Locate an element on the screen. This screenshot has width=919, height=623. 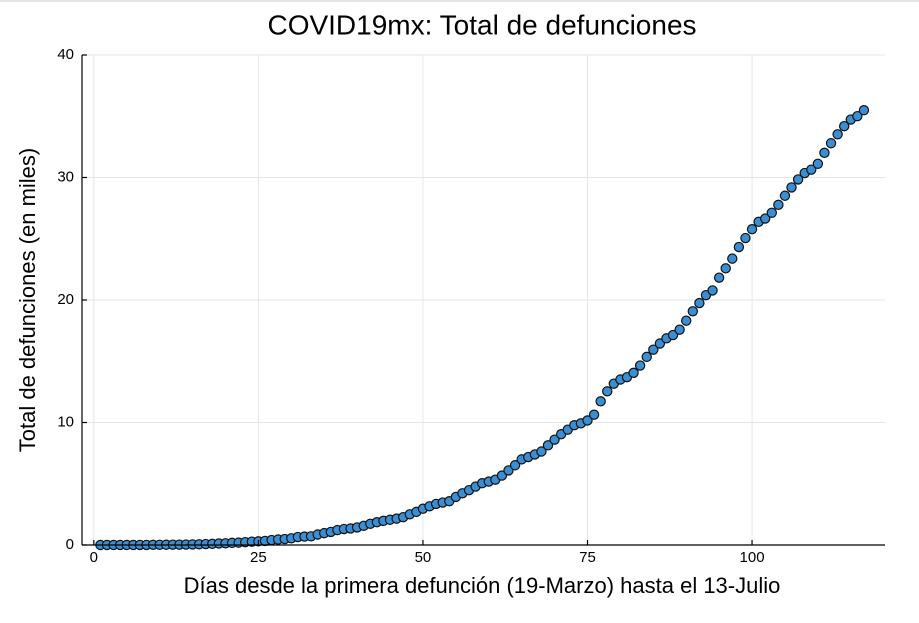
y-tick-label: 10 is located at coordinates (65, 421).